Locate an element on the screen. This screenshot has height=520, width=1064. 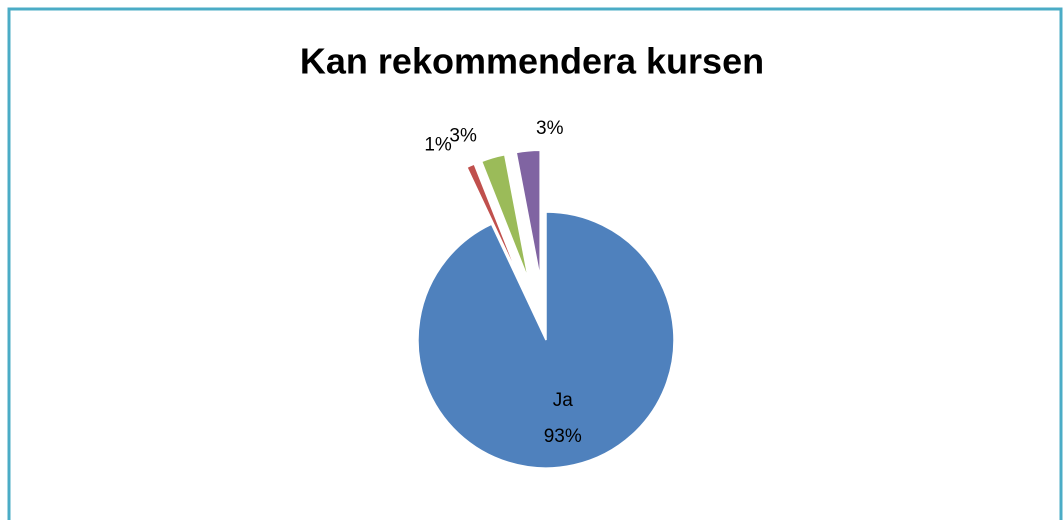
slice-value-label: 93% is located at coordinates (563, 436).